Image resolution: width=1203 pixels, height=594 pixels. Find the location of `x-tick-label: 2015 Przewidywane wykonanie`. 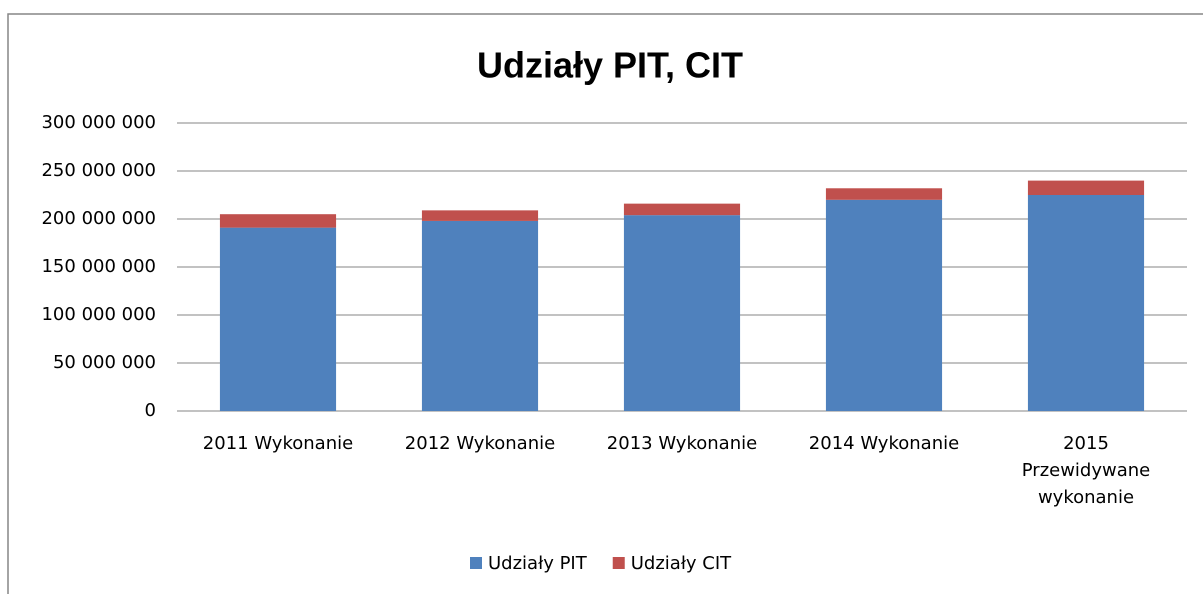

x-tick-label: 2015 Przewidywane wykonanie is located at coordinates (1086, 470).